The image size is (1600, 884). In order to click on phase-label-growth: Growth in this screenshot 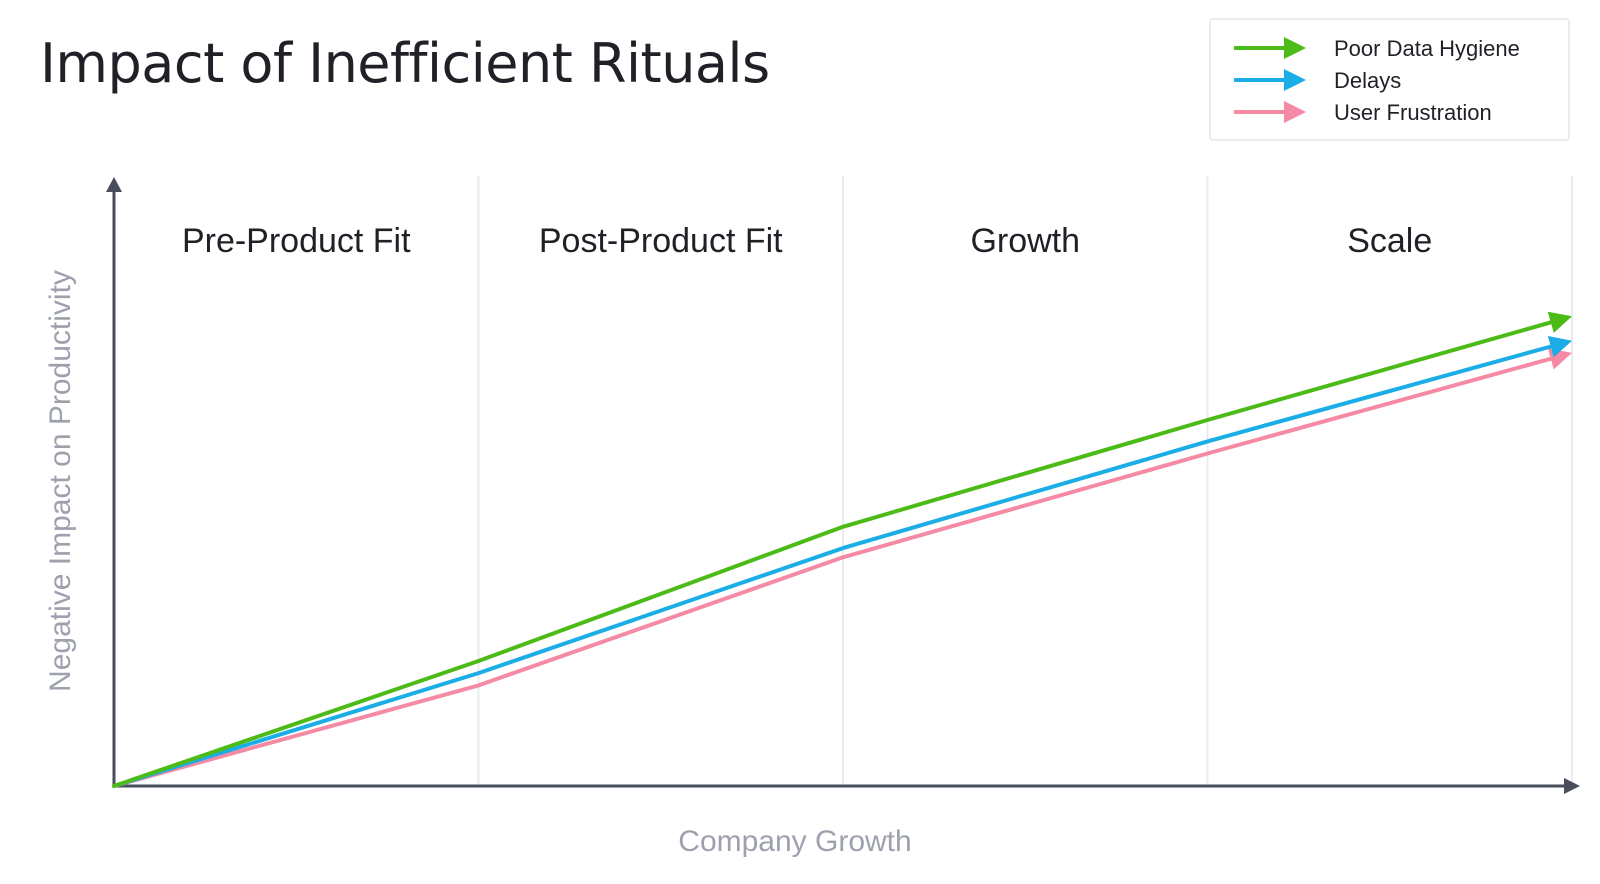, I will do `click(1025, 241)`.